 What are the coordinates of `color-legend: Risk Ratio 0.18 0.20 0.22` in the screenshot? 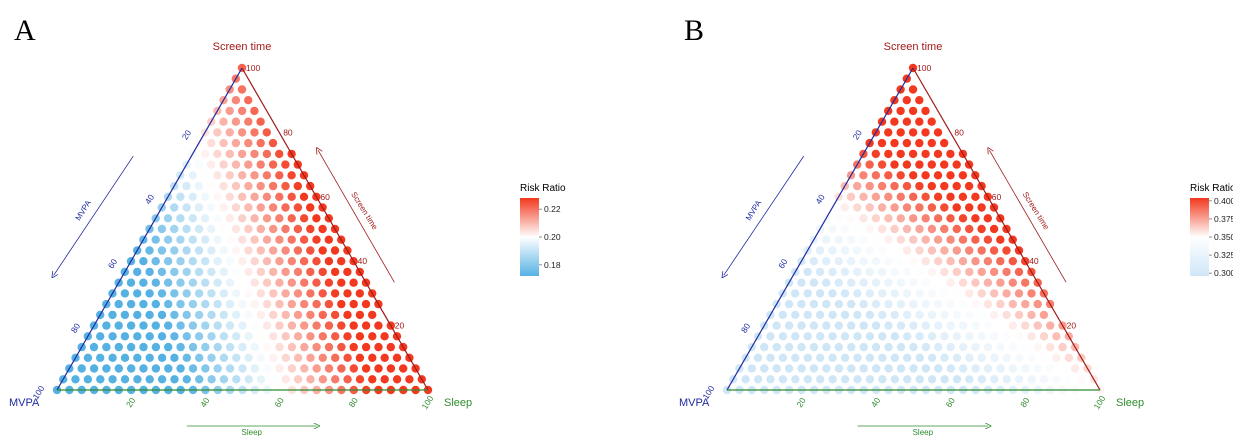 It's located at (543, 229).